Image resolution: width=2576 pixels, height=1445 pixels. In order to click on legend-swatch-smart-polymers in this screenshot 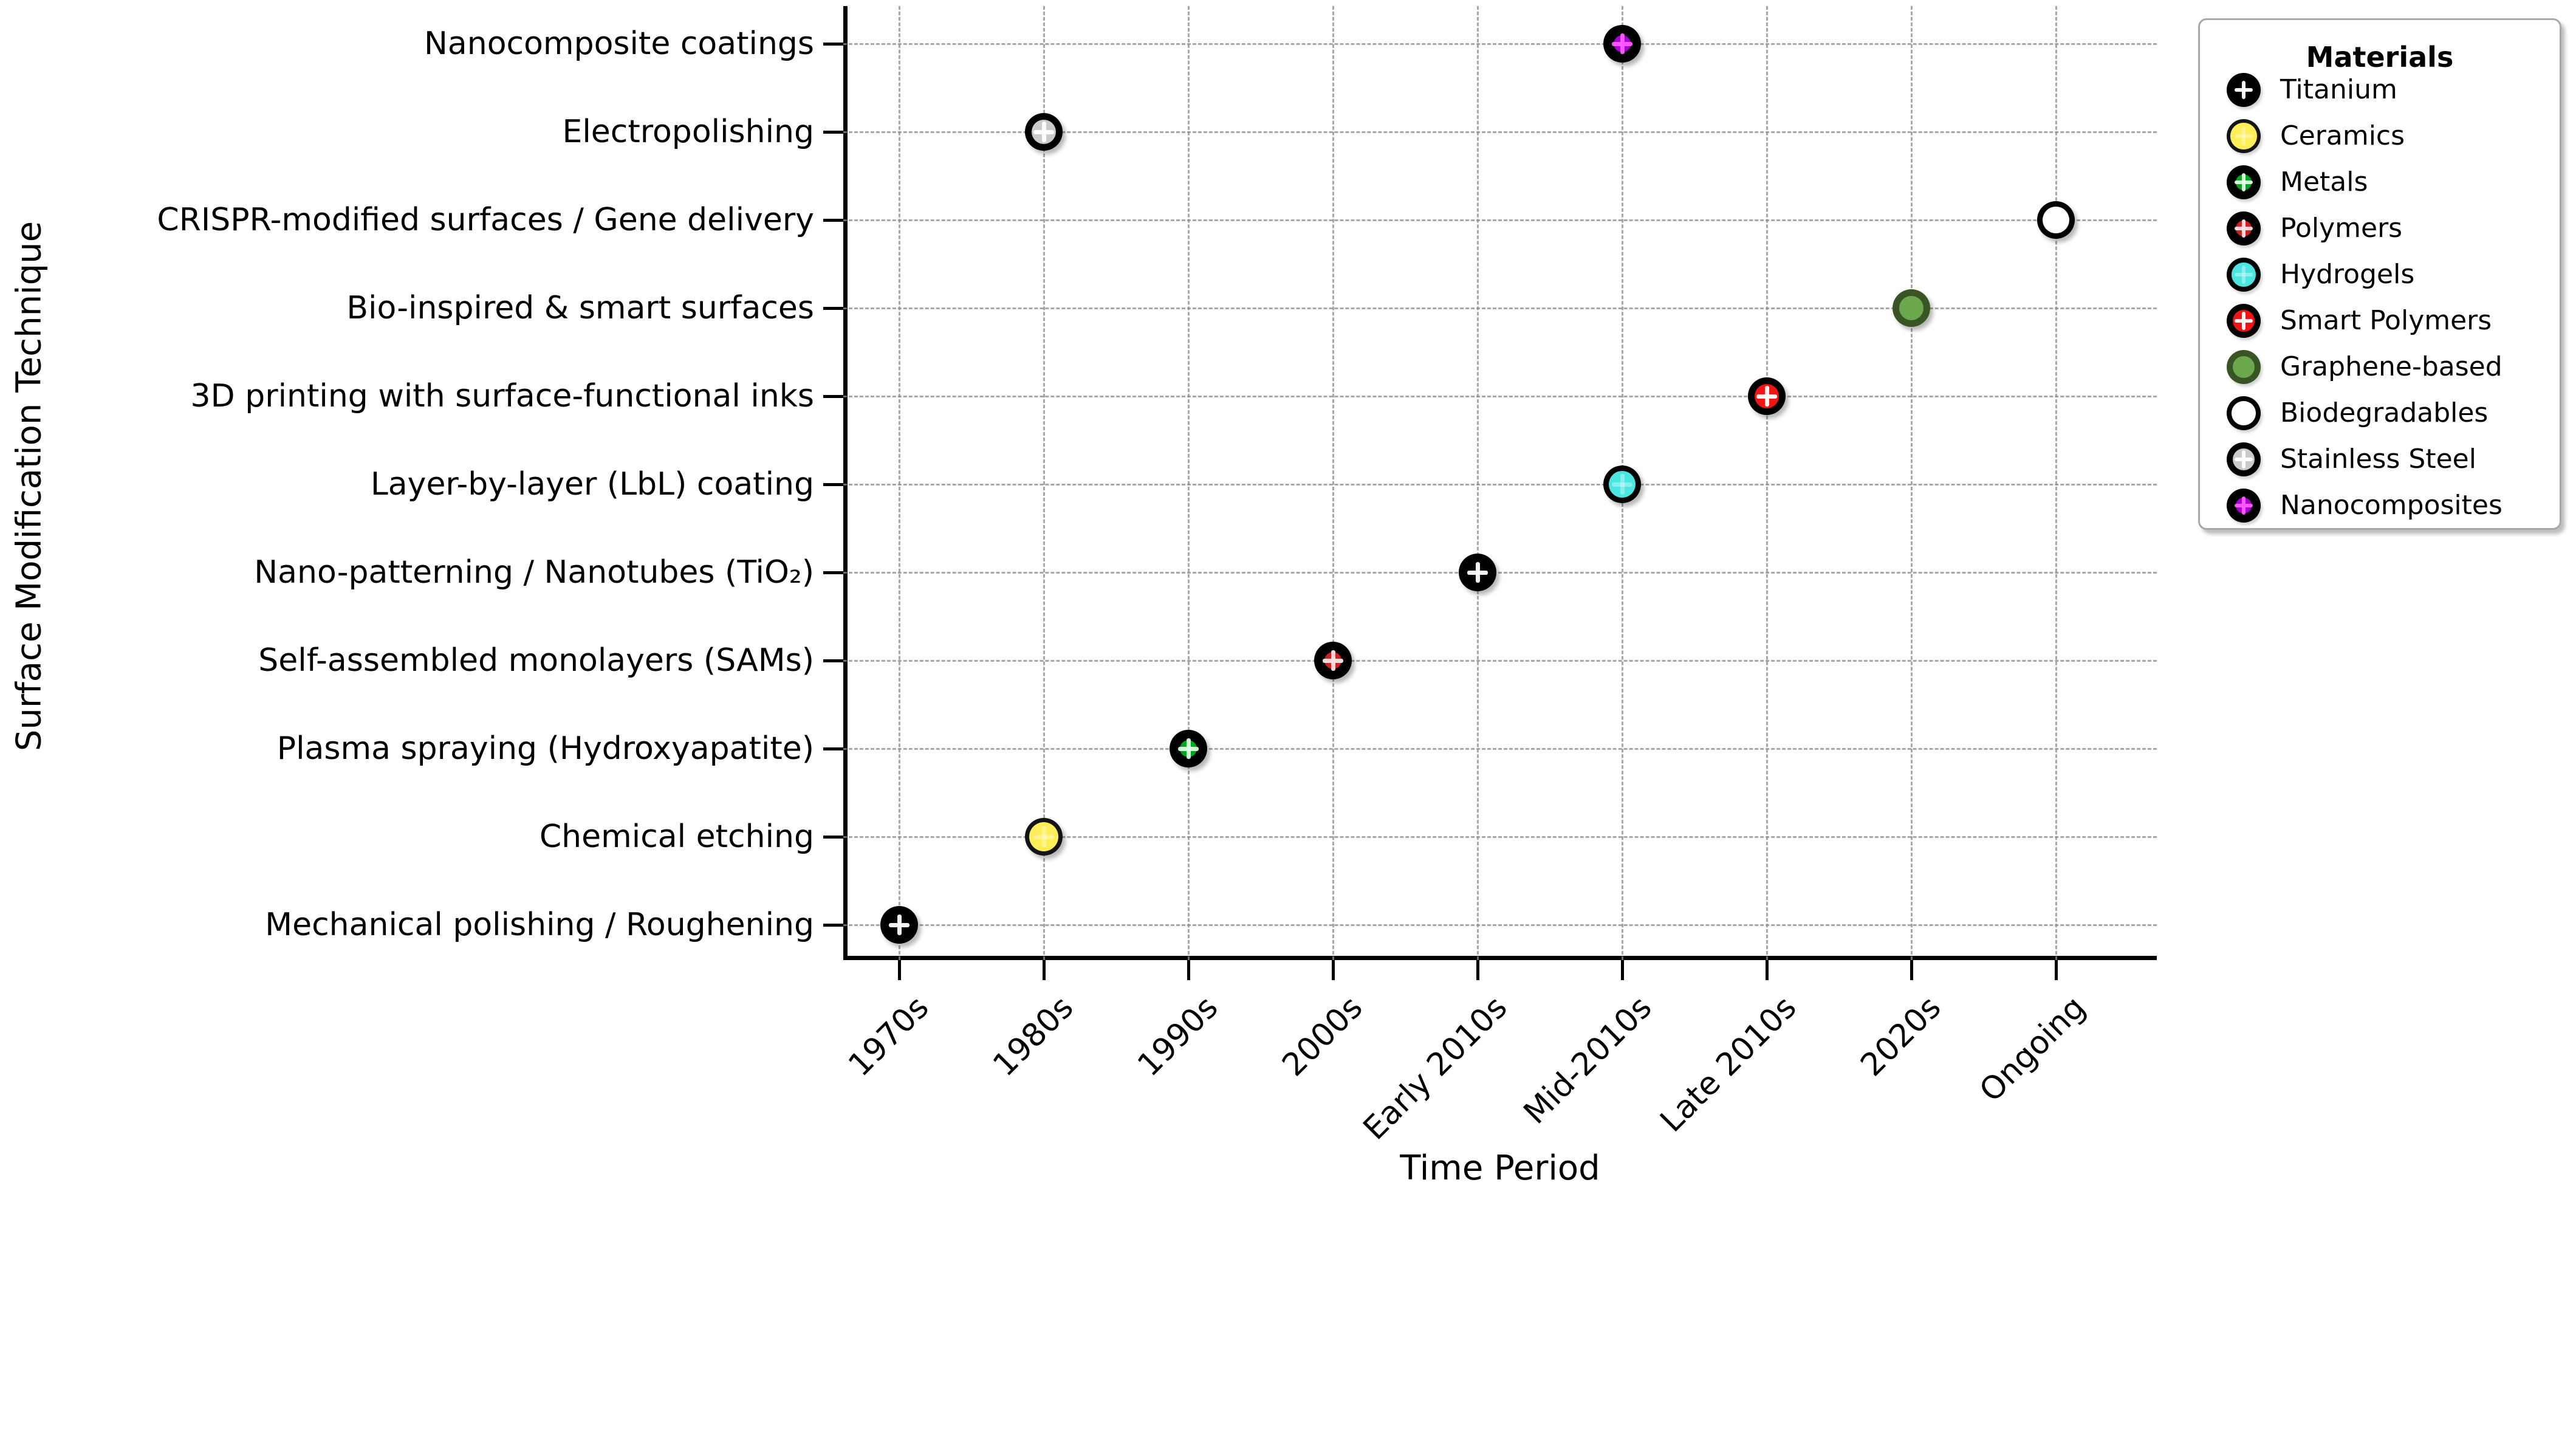, I will do `click(2244, 321)`.